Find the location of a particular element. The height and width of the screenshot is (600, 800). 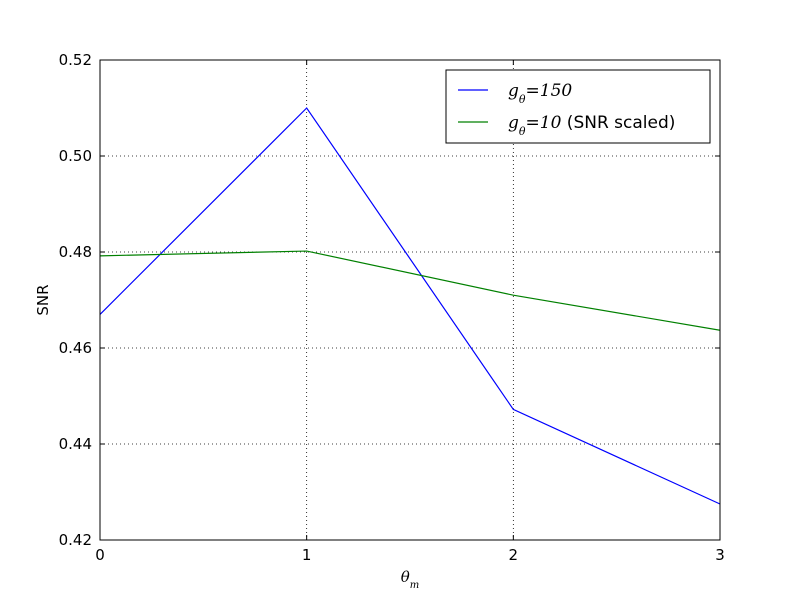

legend-entry-value-0: =150 is located at coordinates (549, 91).